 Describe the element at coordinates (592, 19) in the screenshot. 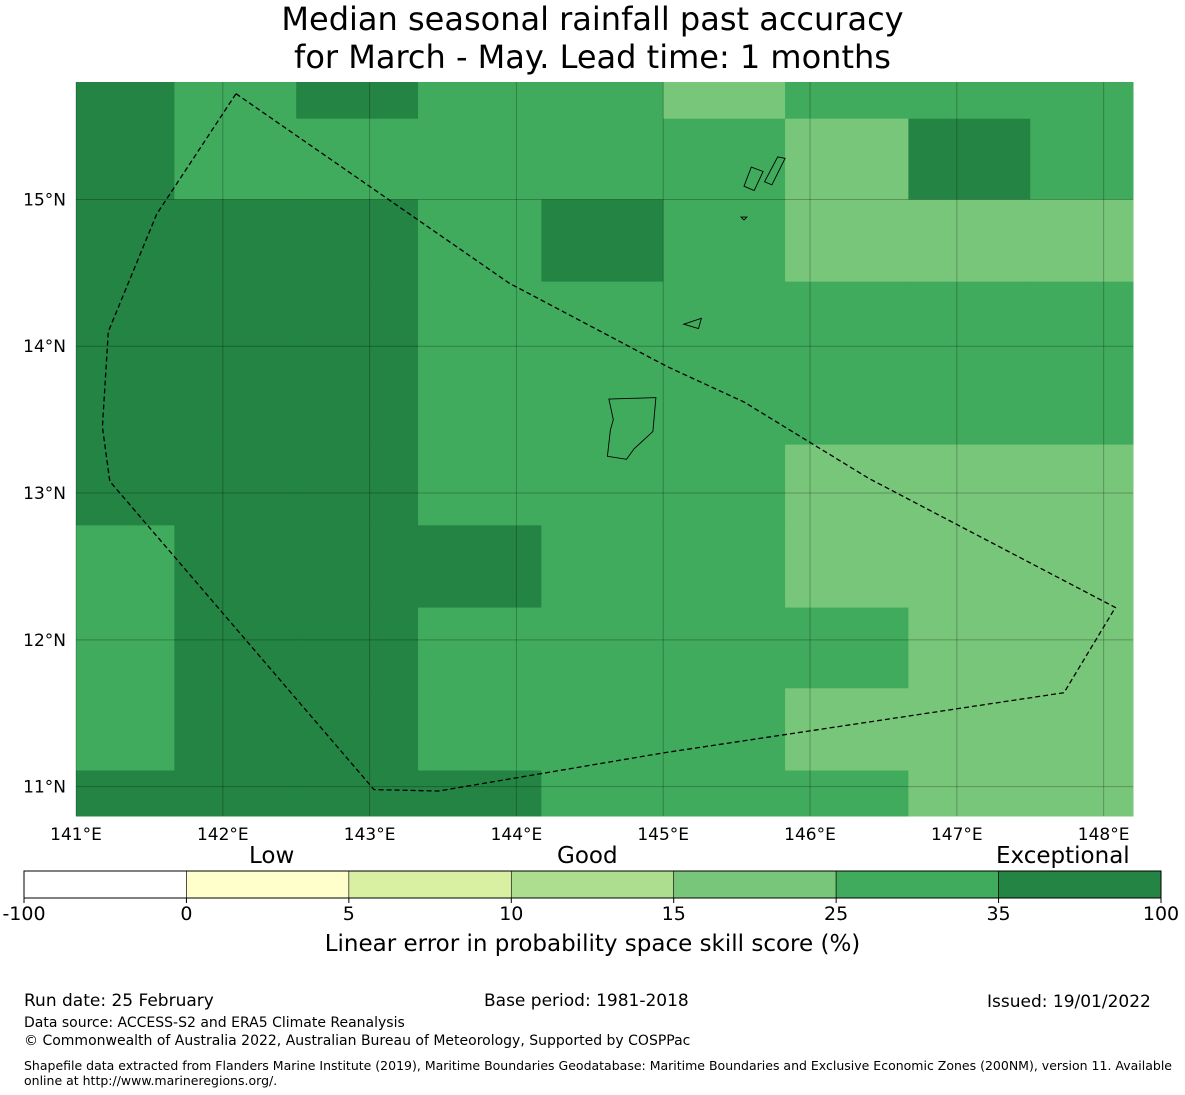

I see `map-title-line-1: Median seasonal rainfall past accuracy` at that location.